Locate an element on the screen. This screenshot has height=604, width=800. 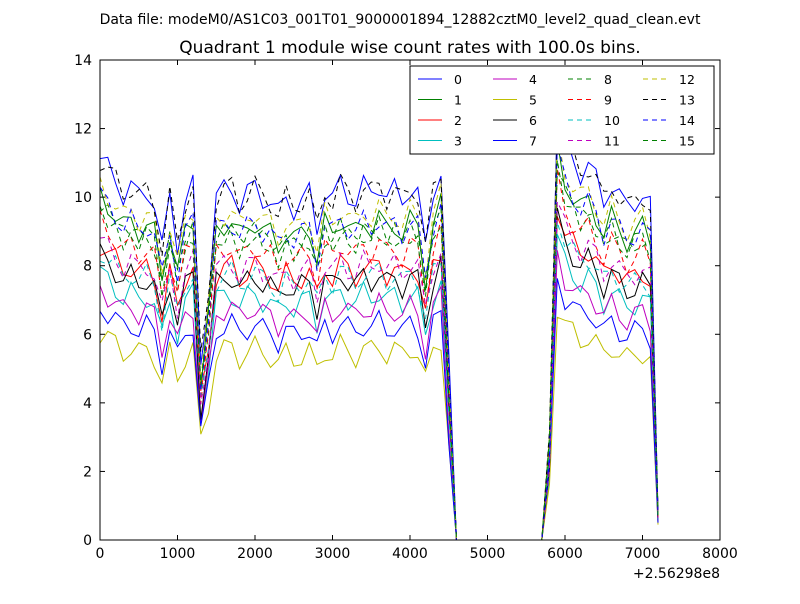
x-tick-label: 2000 is located at coordinates (255, 554).